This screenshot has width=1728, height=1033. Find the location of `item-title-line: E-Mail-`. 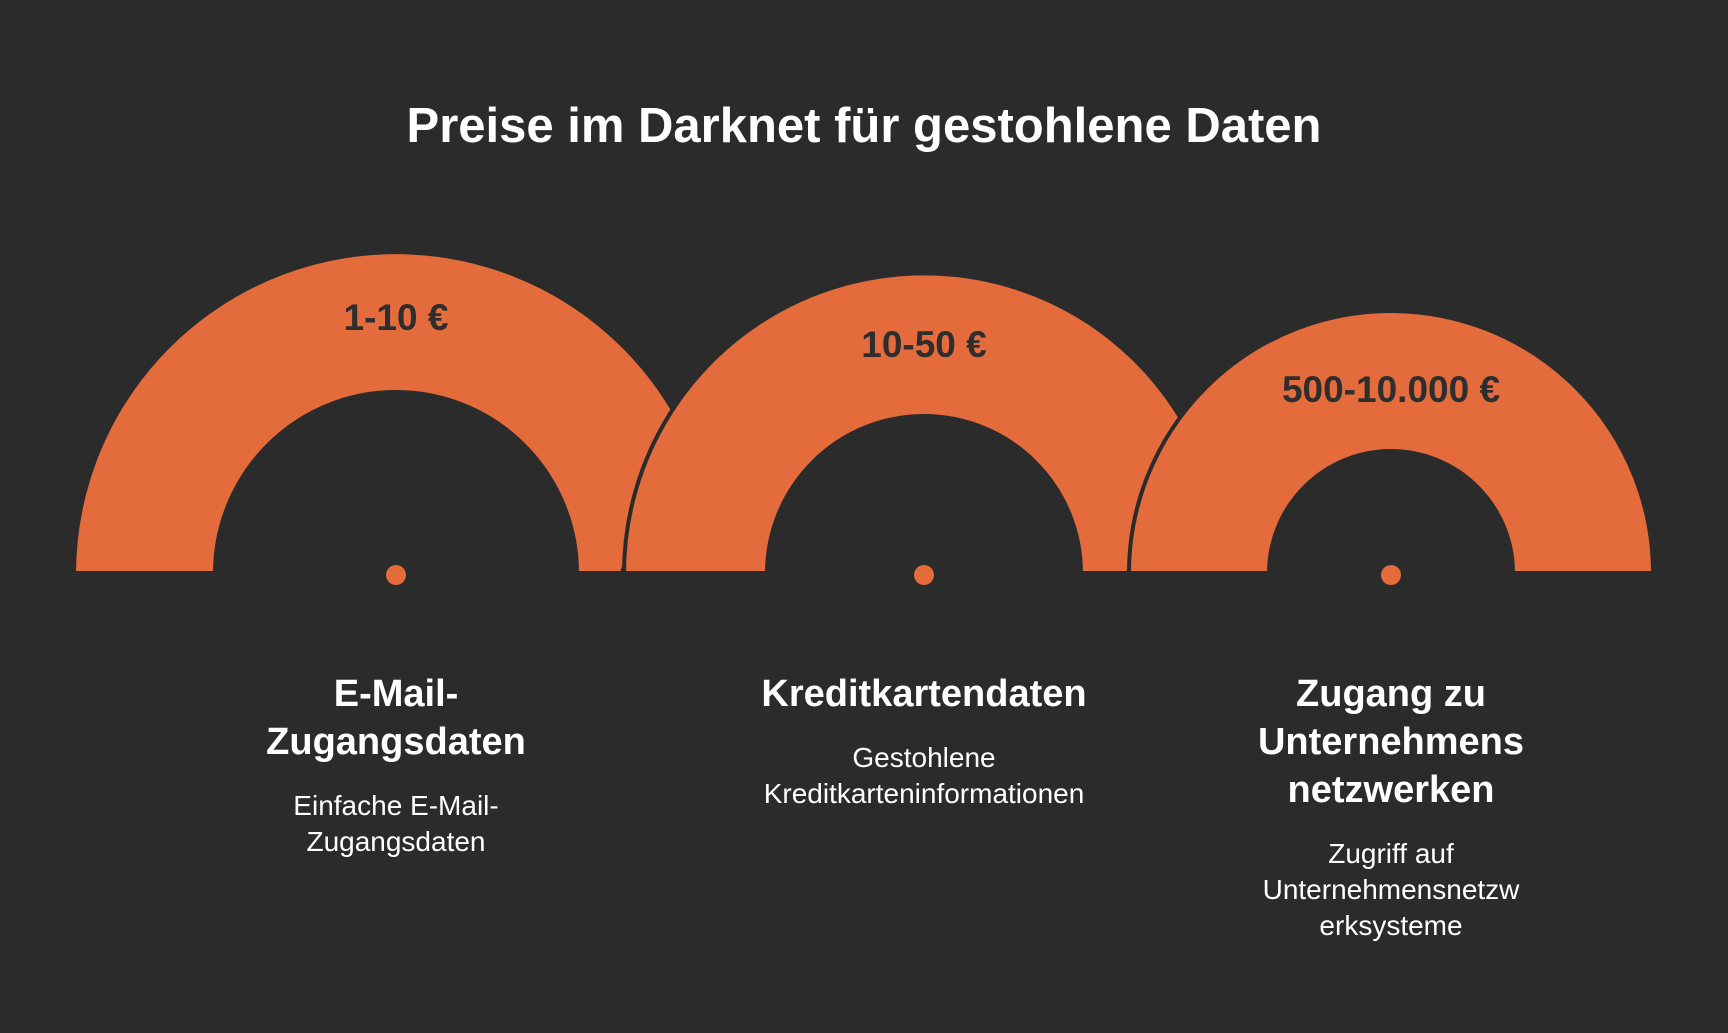

item-title-line: E-Mail- is located at coordinates (396, 694).